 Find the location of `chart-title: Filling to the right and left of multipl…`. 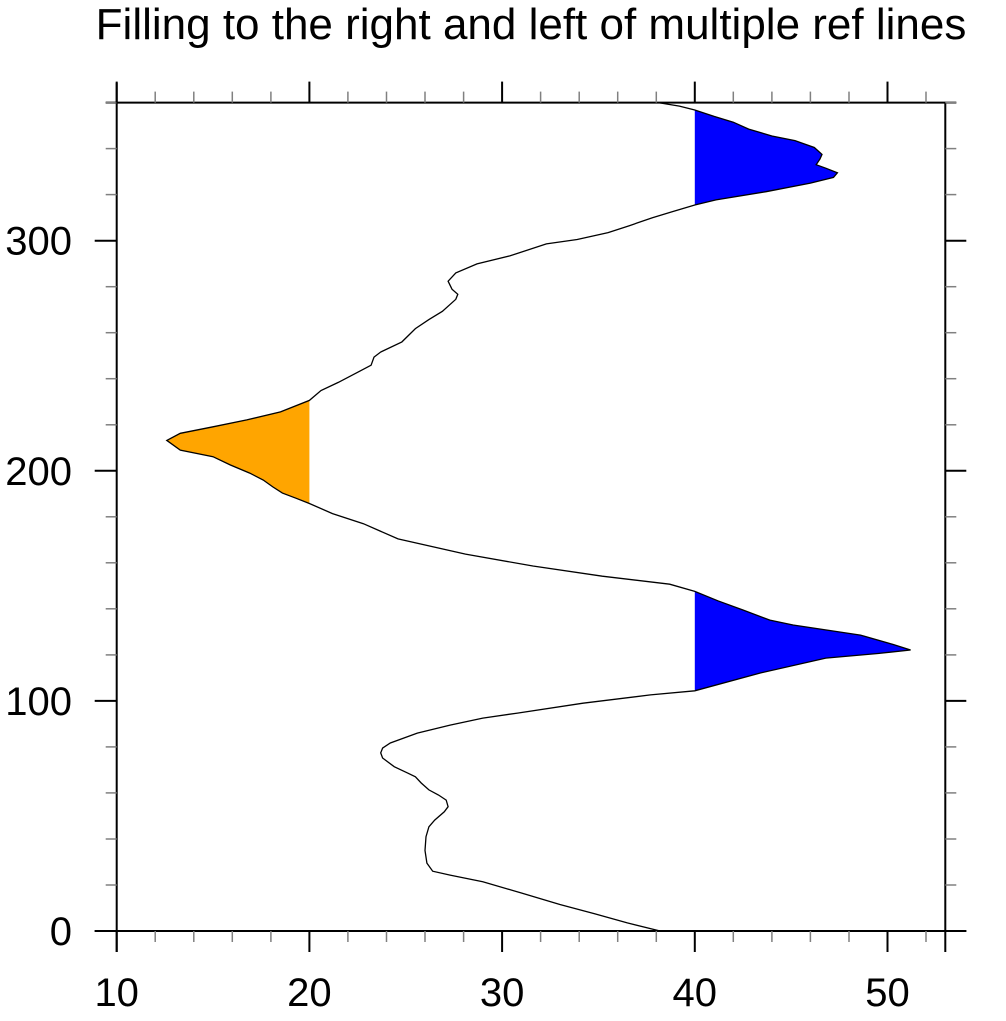

chart-title: Filling to the right and left of multipl… is located at coordinates (531, 24).